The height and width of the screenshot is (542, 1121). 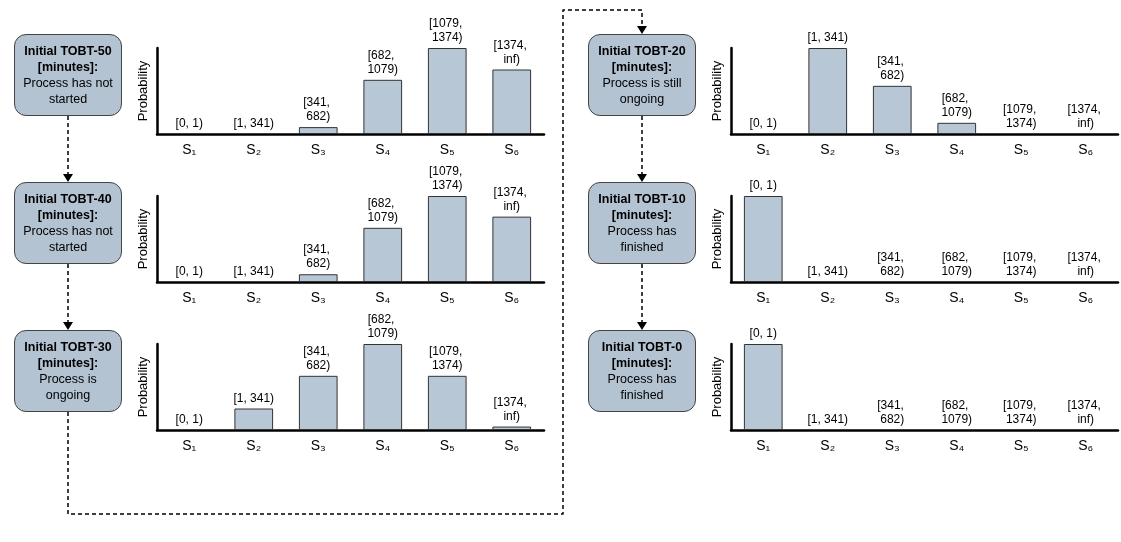 What do you see at coordinates (68, 59) in the screenshot?
I see `text: Initial TOBT-50 [minutes]:` at bounding box center [68, 59].